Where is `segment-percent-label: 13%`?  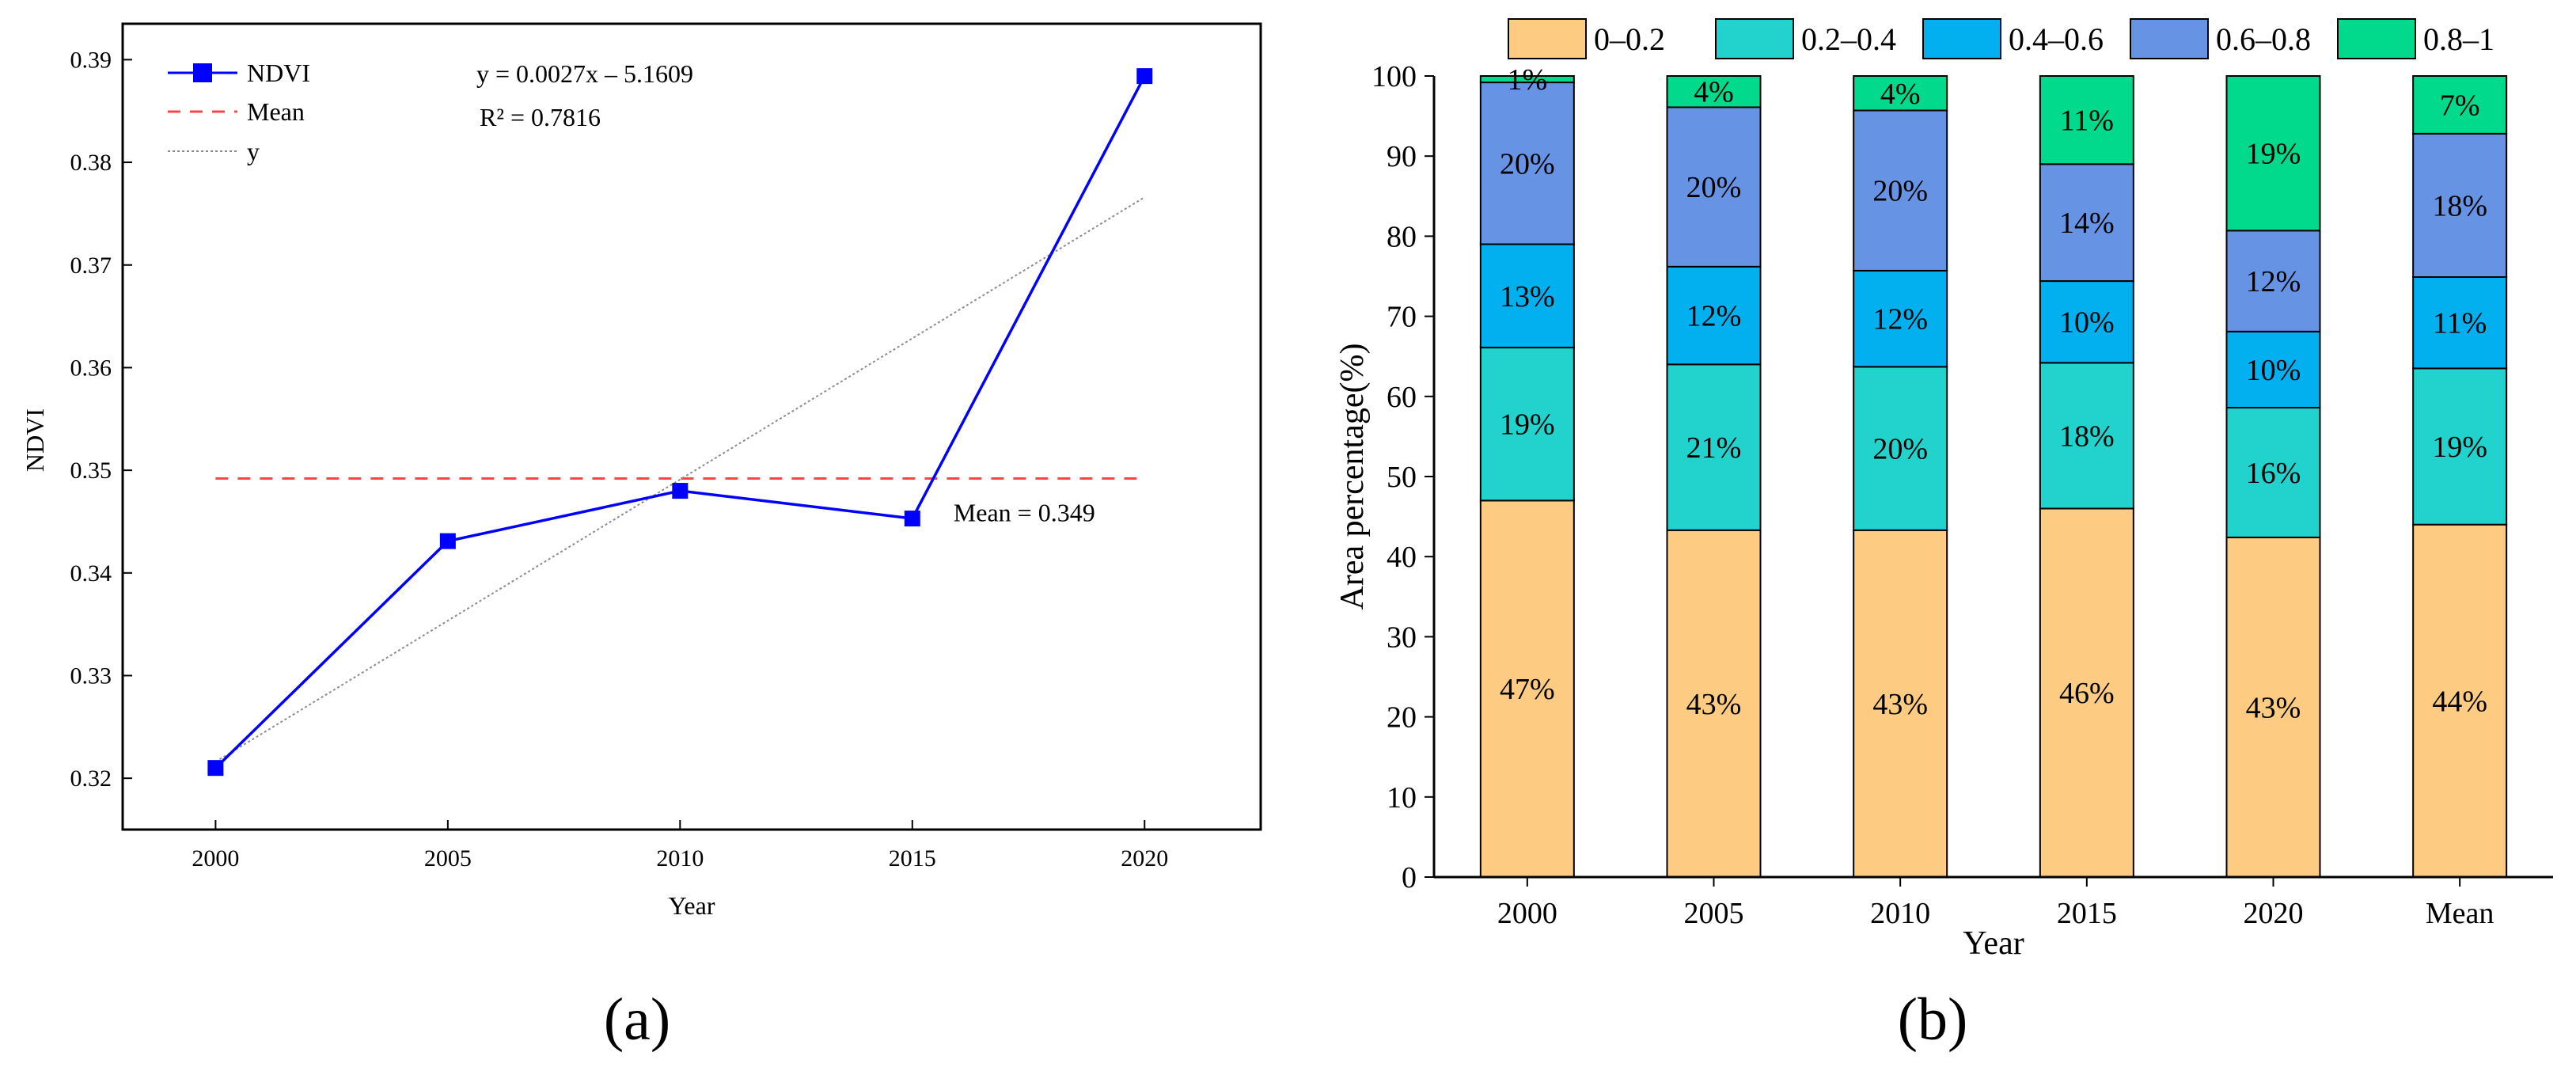 segment-percent-label: 13% is located at coordinates (1527, 296).